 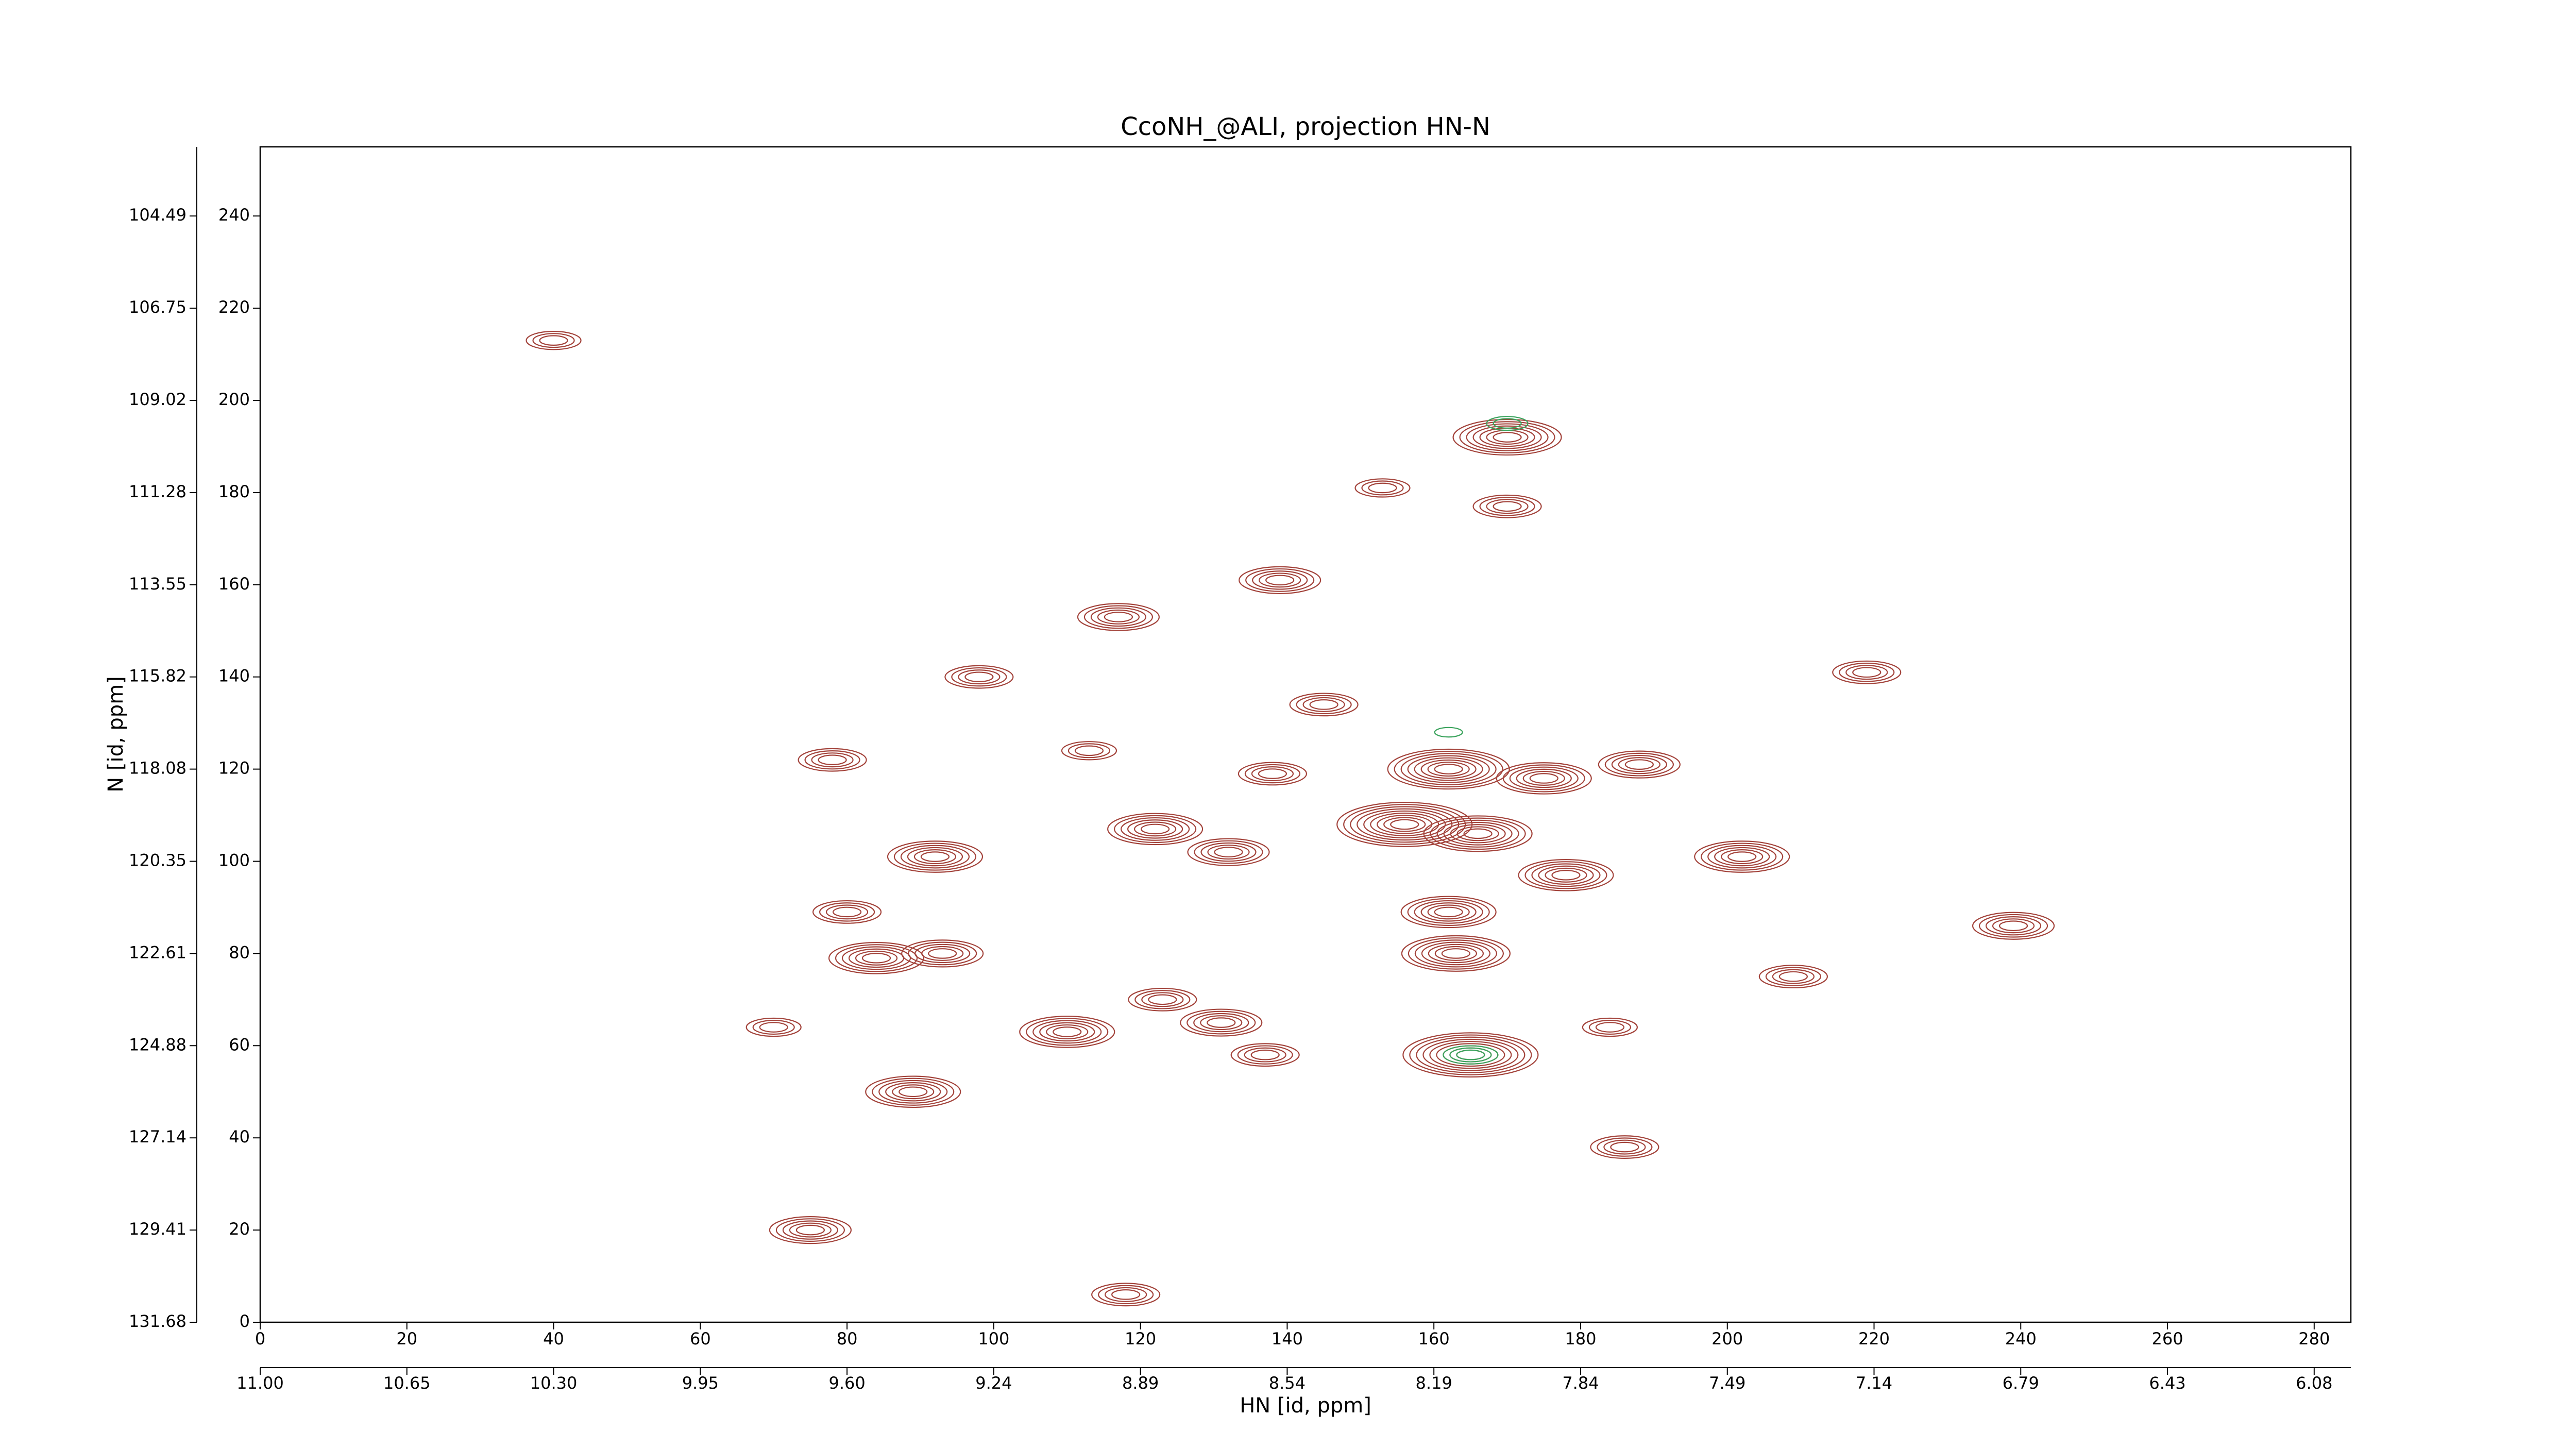 What do you see at coordinates (239, 1044) in the screenshot?
I see `y-tick-label: 60` at bounding box center [239, 1044].